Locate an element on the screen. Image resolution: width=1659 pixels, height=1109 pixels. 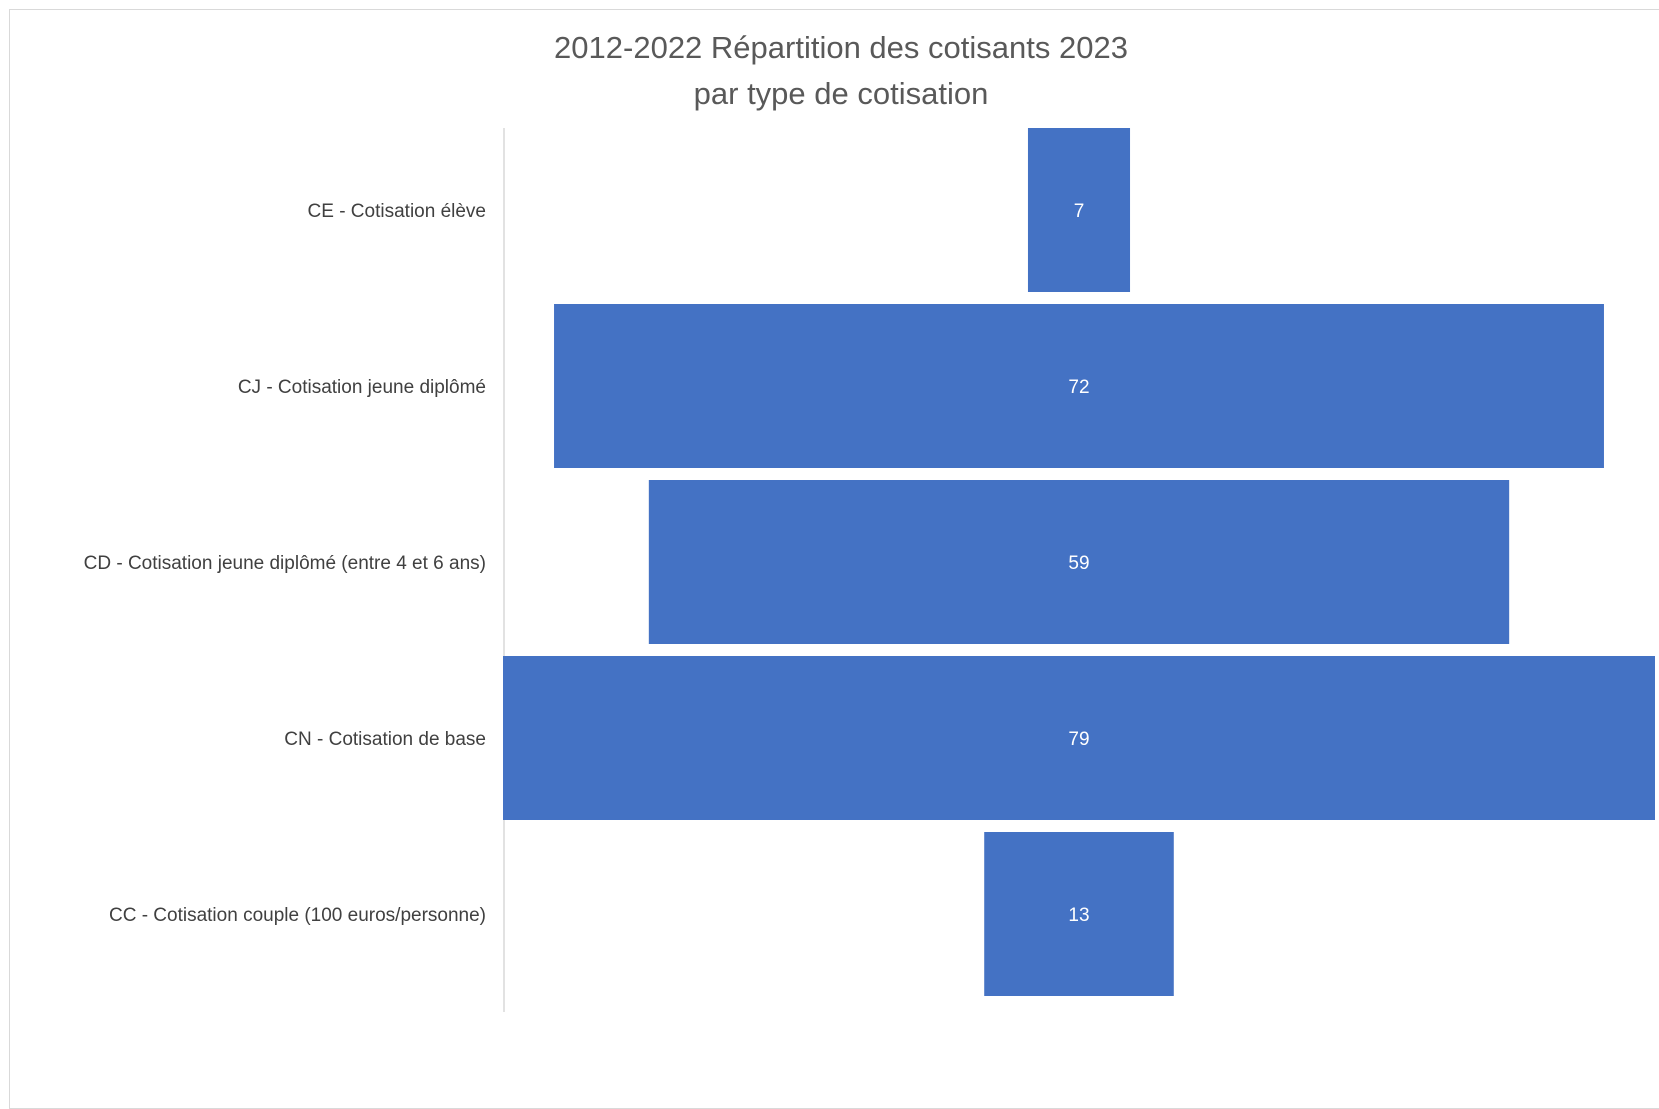
data-label: 7 is located at coordinates (1079, 211).